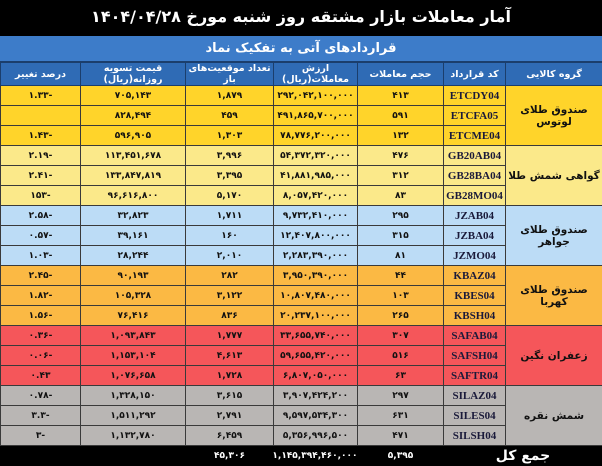 This screenshot has height=466, width=602. Describe the element at coordinates (41, 296) in the screenshot. I see `change-pct-cell: -۱.۸۲` at that location.